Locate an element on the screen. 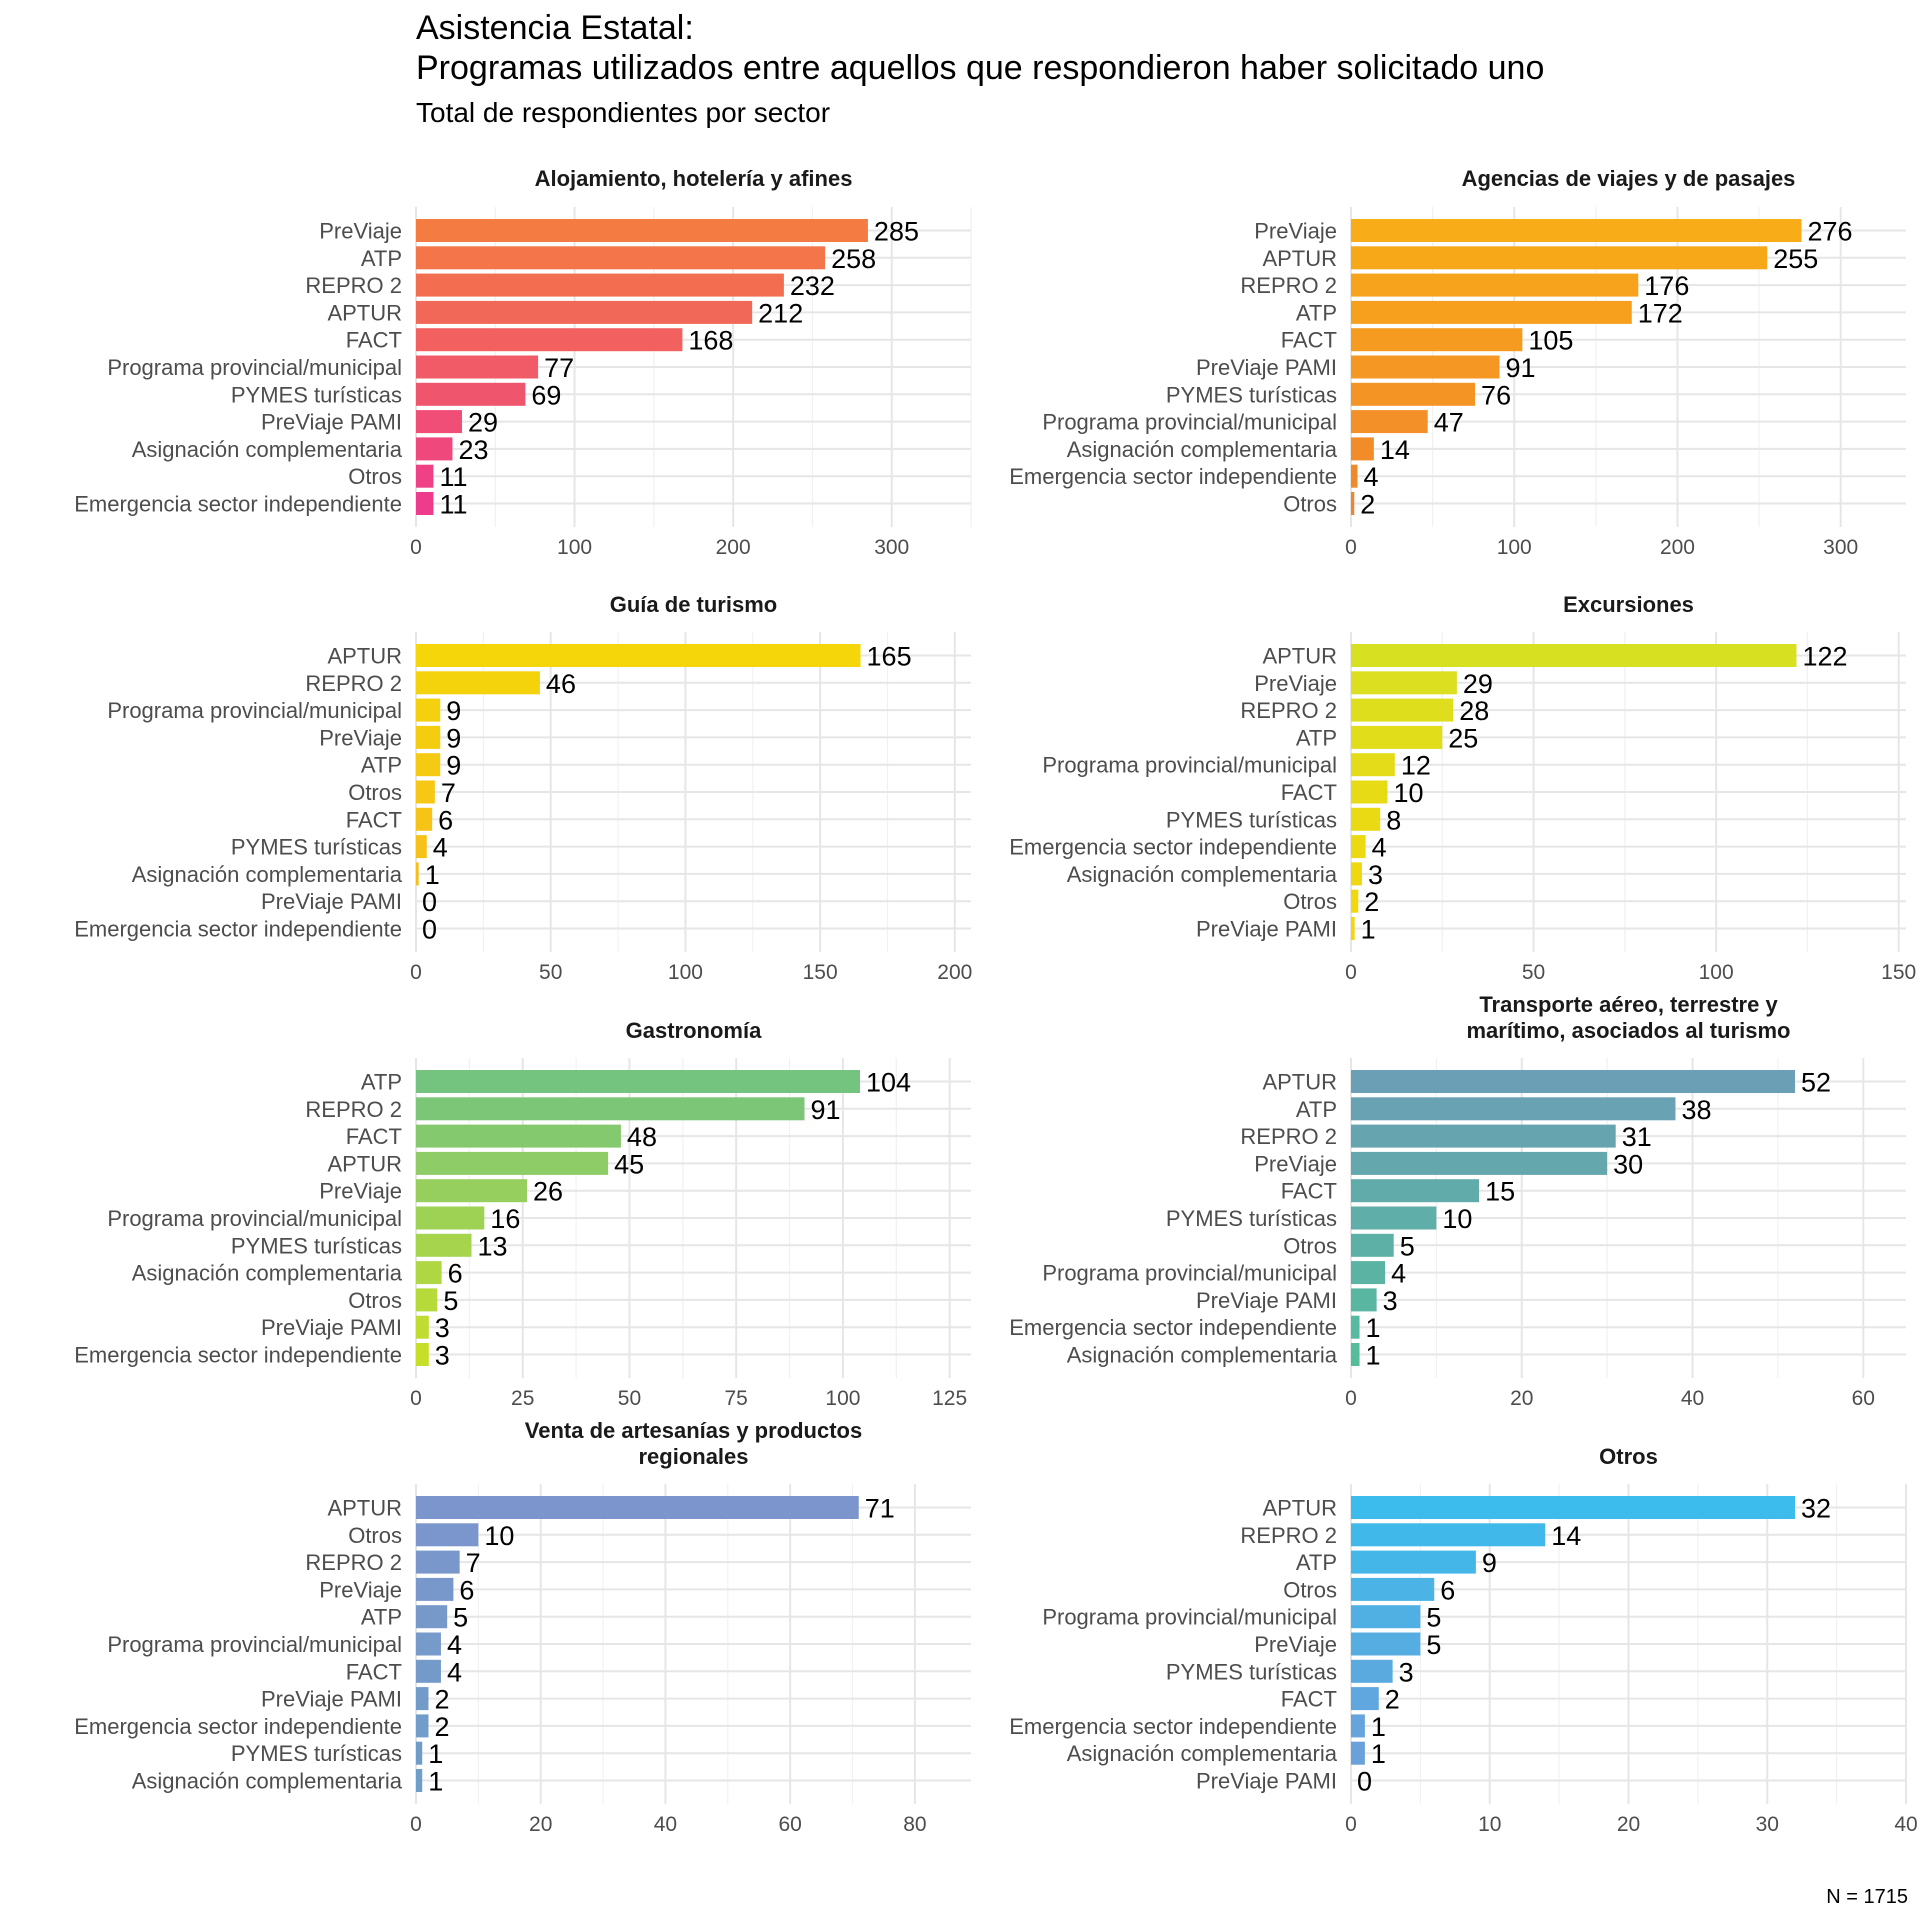  value-label: 4 is located at coordinates (1379, 848).